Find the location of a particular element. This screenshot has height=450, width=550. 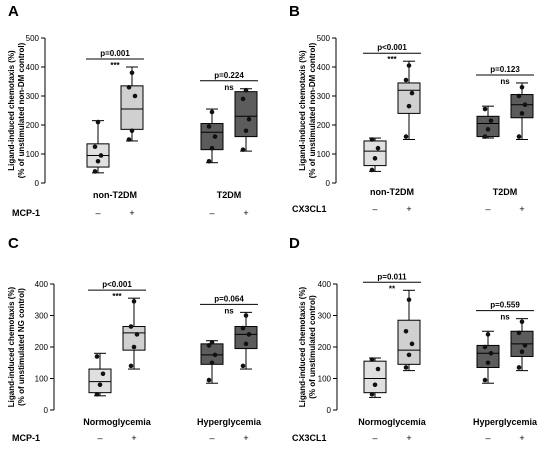

box-g2-minus is located at coordinates (212, 361).